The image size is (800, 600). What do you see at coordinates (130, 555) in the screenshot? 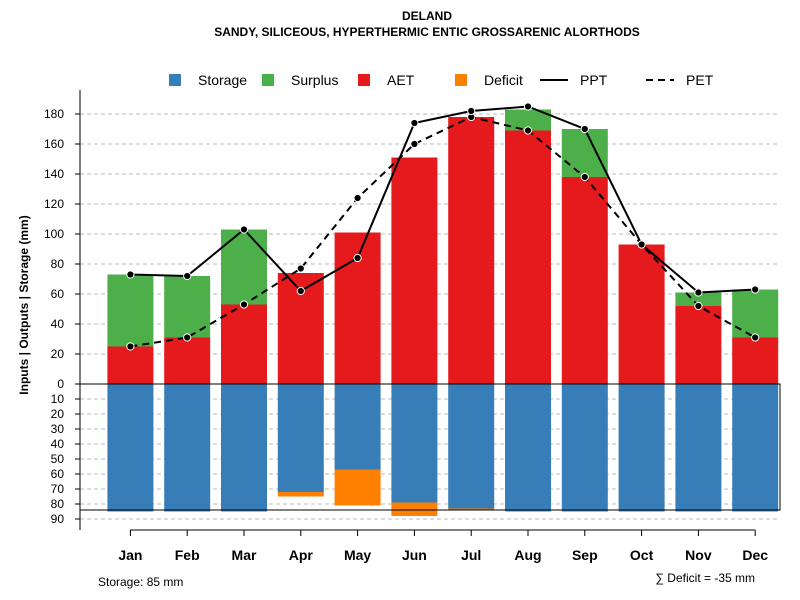
I see `x-tick-label: Jan` at bounding box center [130, 555].